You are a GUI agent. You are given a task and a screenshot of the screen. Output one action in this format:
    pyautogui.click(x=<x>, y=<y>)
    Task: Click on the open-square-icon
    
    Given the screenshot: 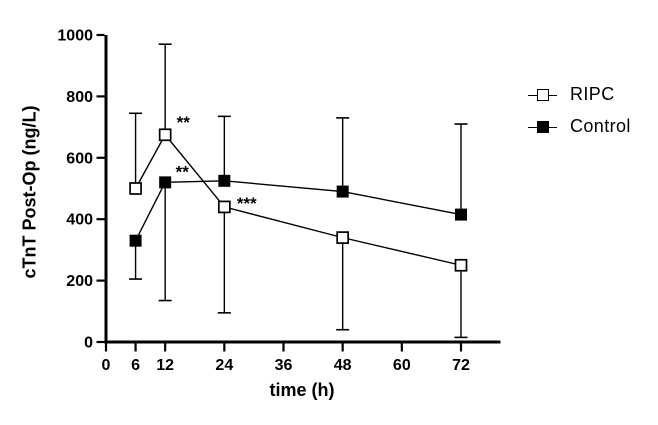 What is the action you would take?
    pyautogui.click(x=542, y=94)
    